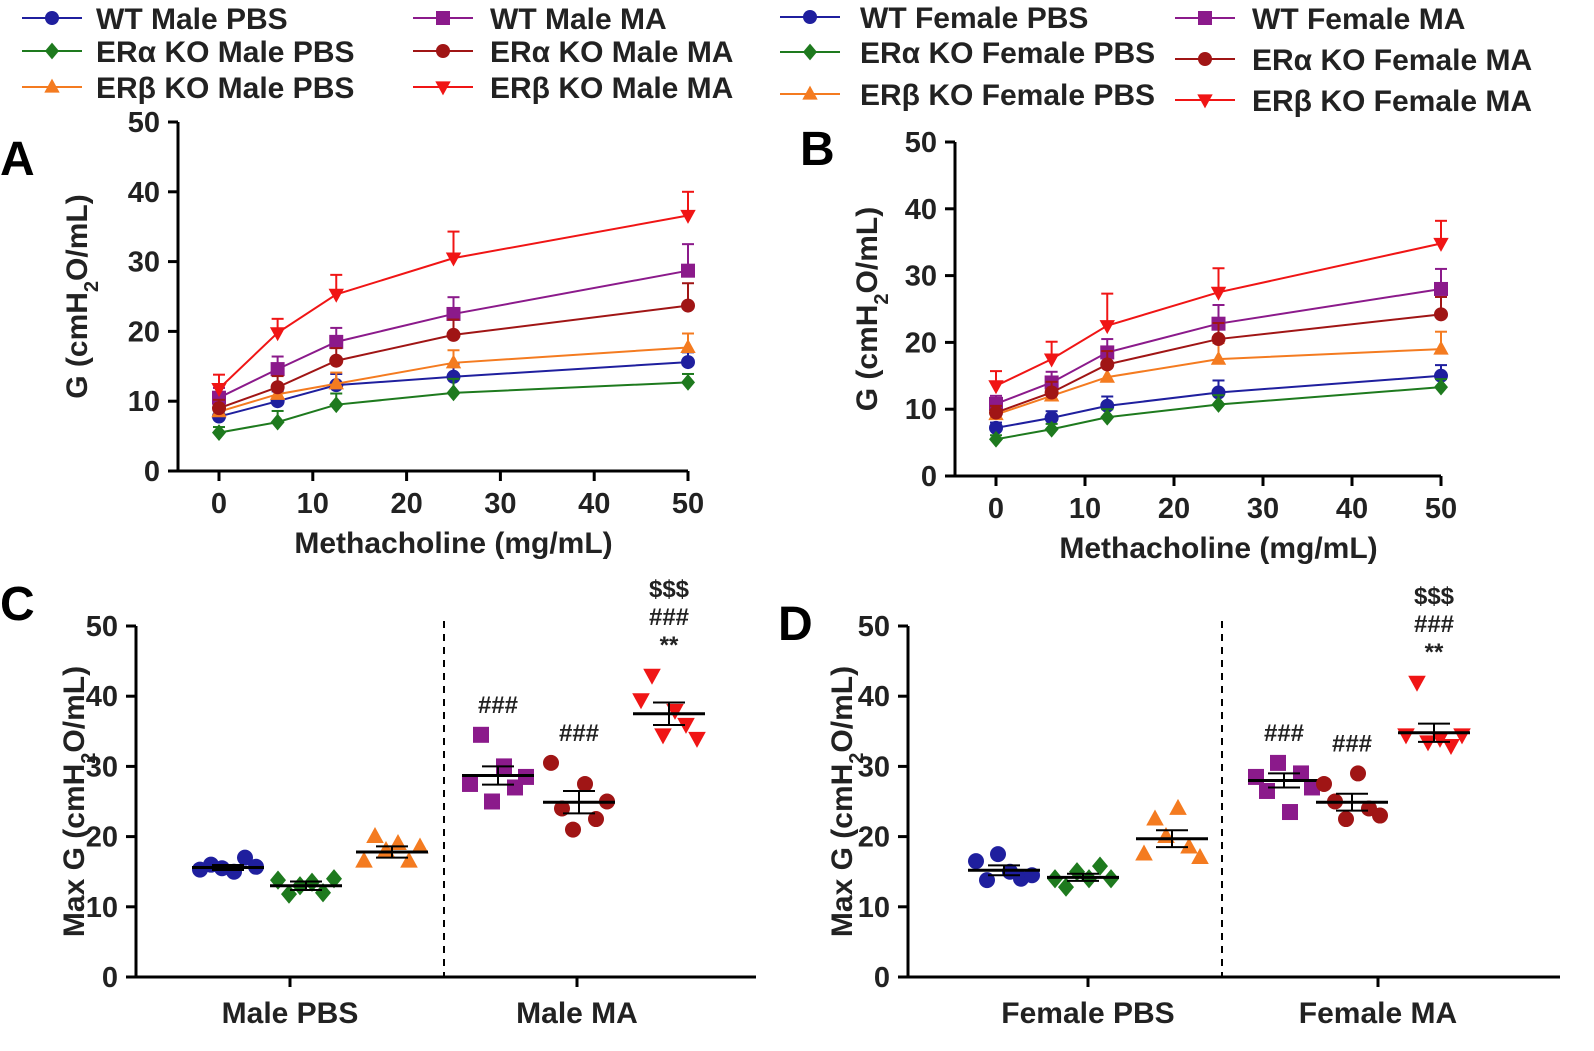  I want to click on legend-item-eralpha-ko-male-pbs: ERα KO Male PBS, so click(188, 52).